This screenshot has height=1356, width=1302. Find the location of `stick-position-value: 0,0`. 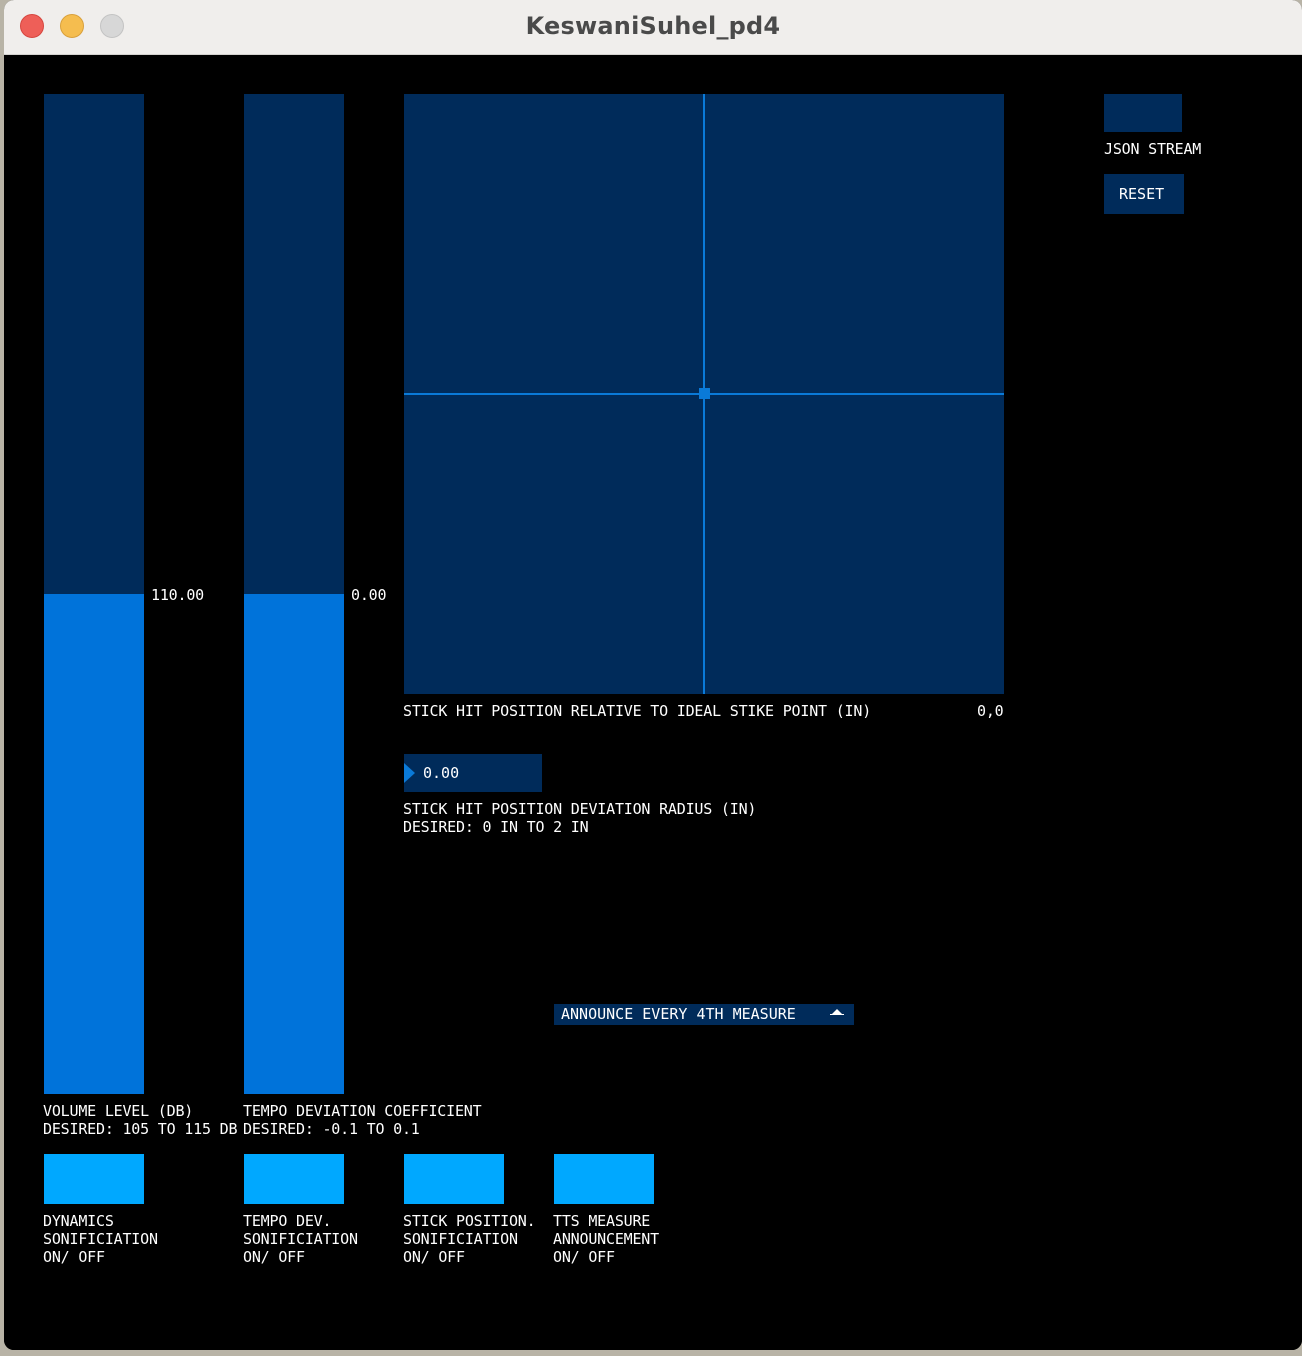

stick-position-value: 0,0 is located at coordinates (990, 711).